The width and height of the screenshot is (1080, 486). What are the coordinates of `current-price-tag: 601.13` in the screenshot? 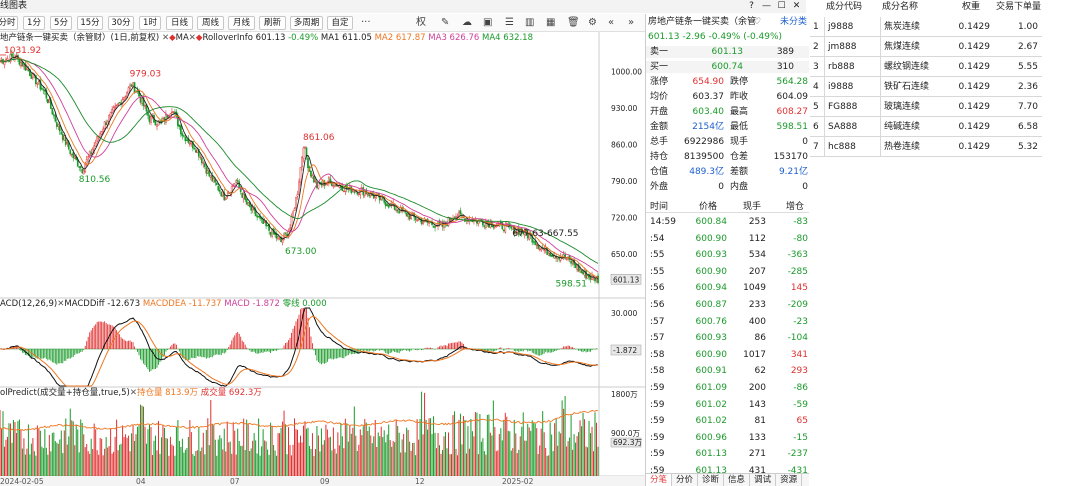 It's located at (626, 279).